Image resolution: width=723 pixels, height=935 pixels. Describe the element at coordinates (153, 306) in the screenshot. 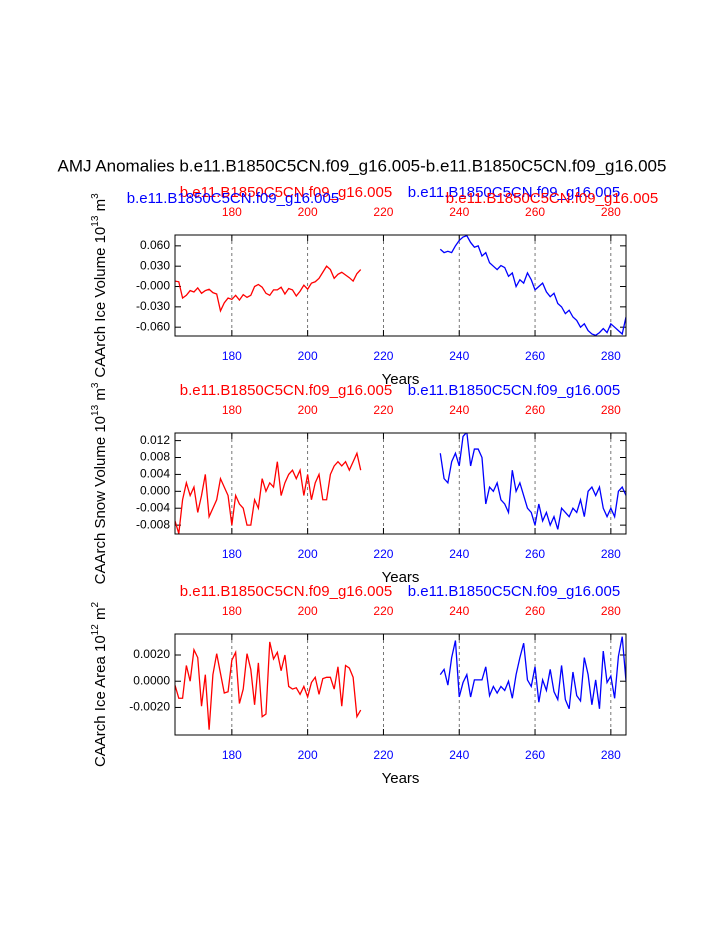

I see `y-tick-label: -0.030` at that location.